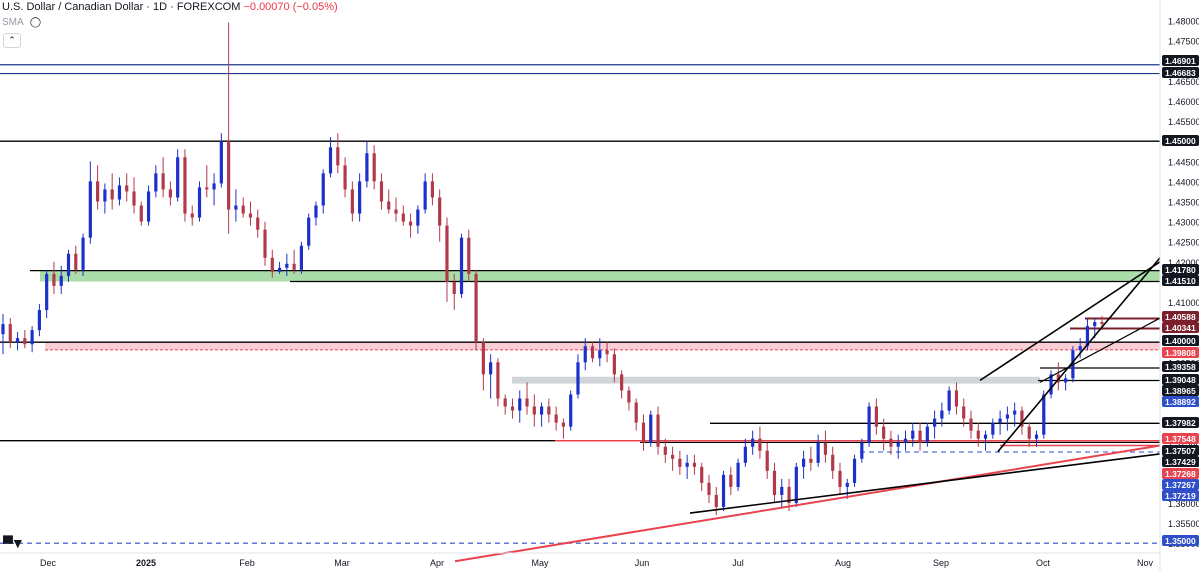  What do you see at coordinates (12, 40) in the screenshot?
I see `collapse-legend-button: ⌃` at bounding box center [12, 40].